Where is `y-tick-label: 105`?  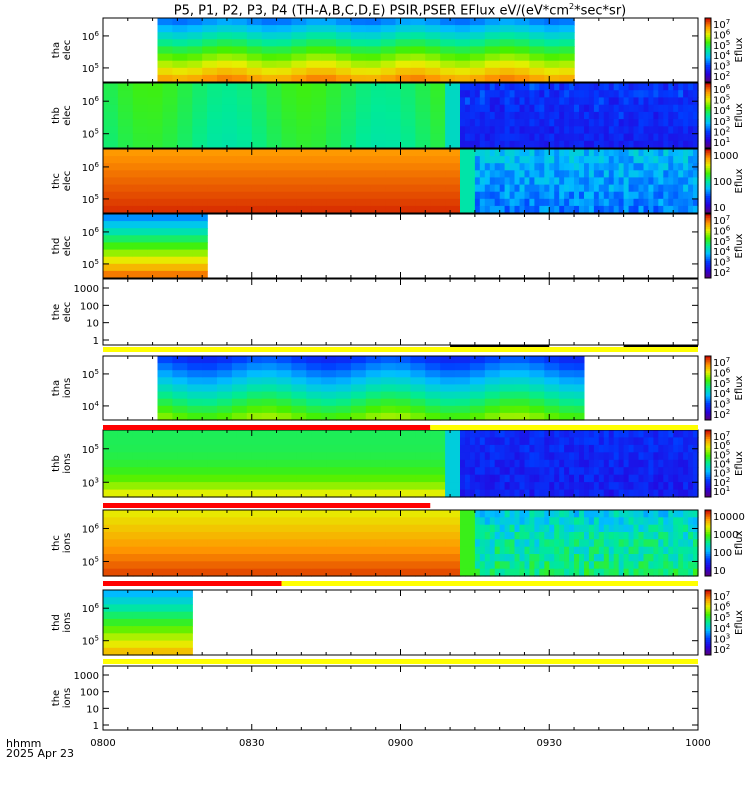 y-tick-label: 105 is located at coordinates (90, 68).